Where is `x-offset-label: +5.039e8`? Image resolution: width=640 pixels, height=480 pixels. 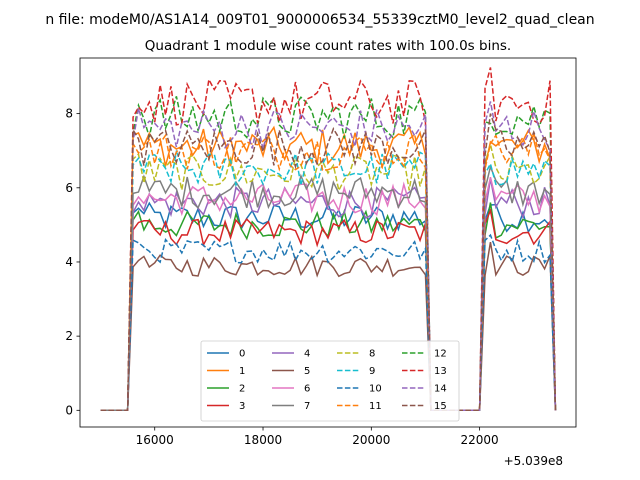 x-offset-label: +5.039e8 is located at coordinates (533, 461).